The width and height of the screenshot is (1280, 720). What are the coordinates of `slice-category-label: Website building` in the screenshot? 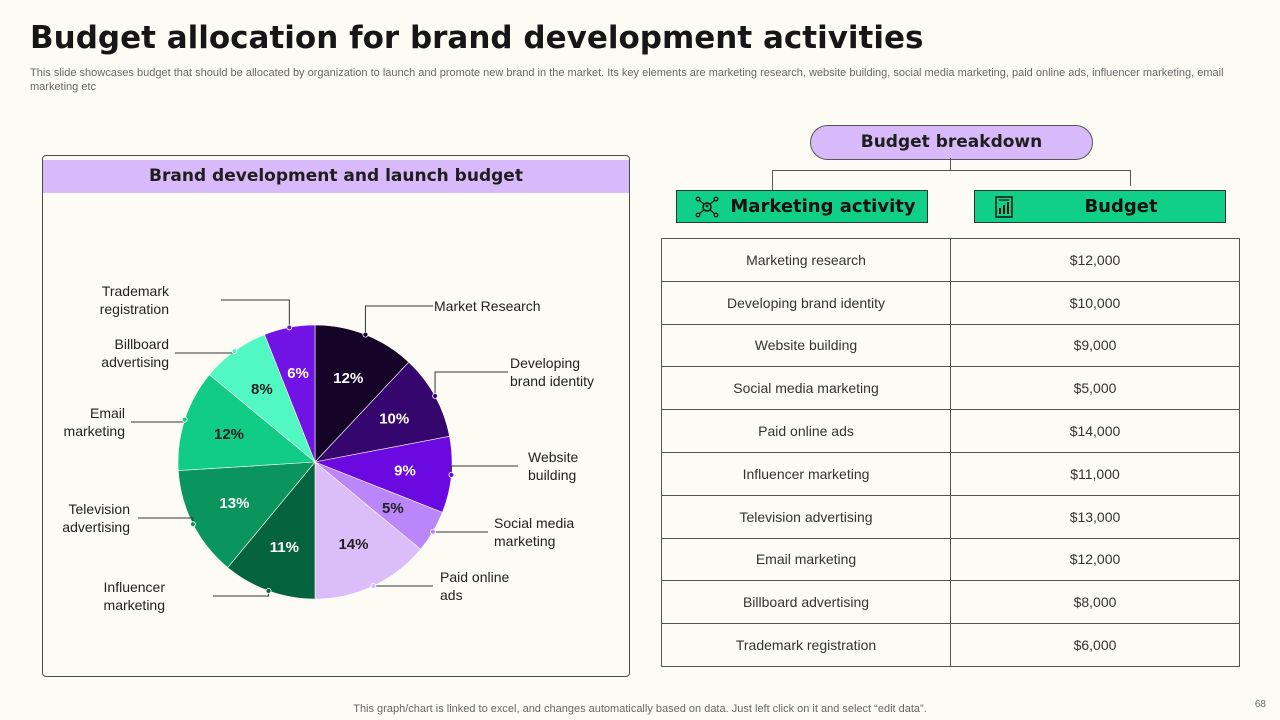 It's located at (553, 466).